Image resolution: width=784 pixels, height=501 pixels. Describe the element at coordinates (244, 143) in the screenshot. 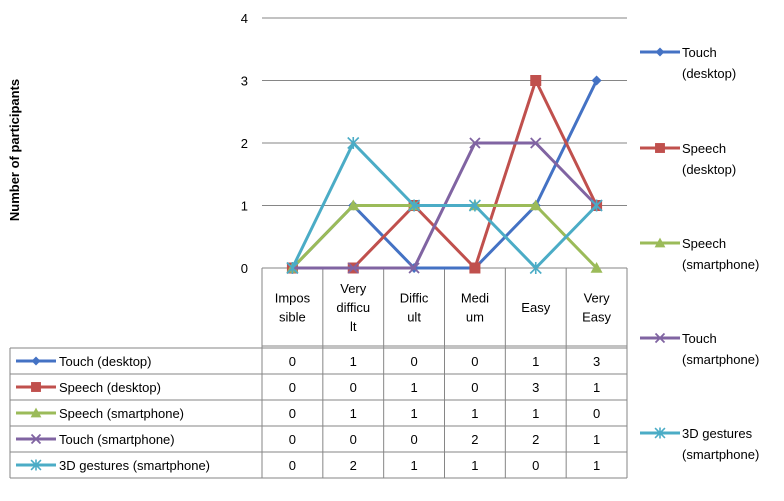

I see `y-tick-label: 2` at that location.